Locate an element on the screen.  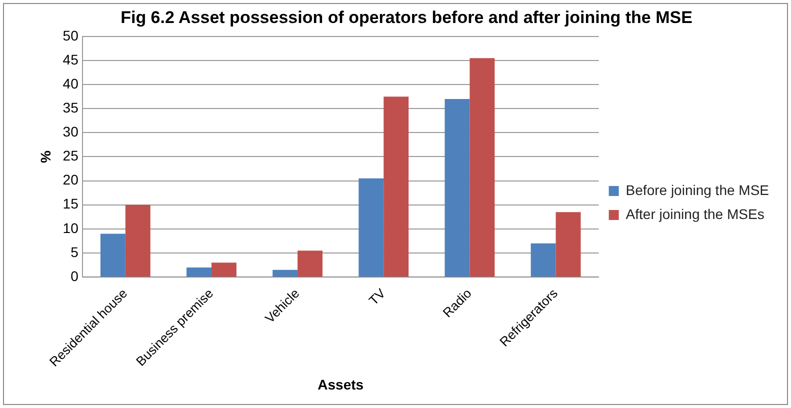
legend-label: Before joining the MSE is located at coordinates (698, 190).